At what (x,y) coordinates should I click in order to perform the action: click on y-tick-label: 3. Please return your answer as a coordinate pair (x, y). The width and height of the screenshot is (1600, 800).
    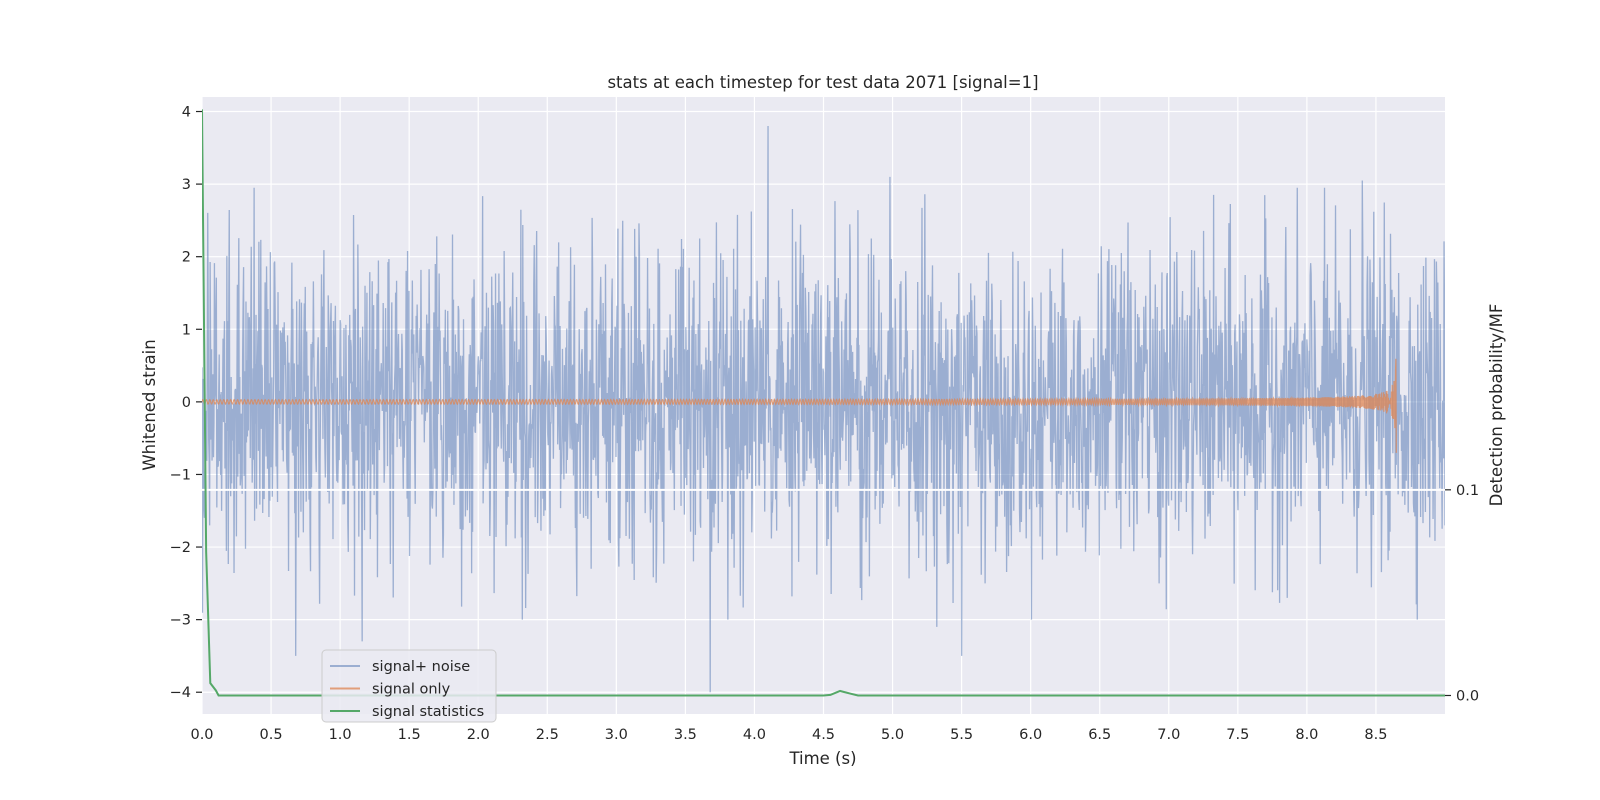
    Looking at the image, I should click on (186, 185).